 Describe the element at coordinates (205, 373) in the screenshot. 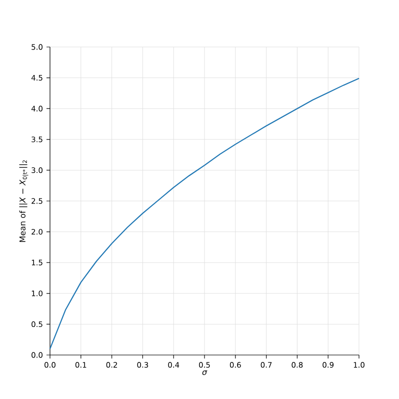

I see `x-axis-title: σ` at that location.